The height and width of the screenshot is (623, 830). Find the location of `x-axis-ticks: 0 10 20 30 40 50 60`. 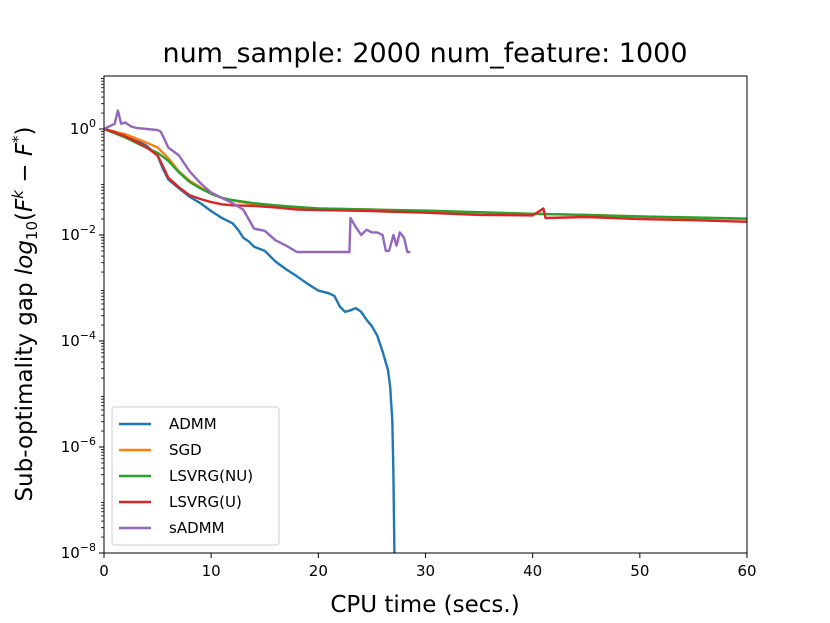

x-axis-ticks: 0 10 20 30 40 50 60 is located at coordinates (428, 566).